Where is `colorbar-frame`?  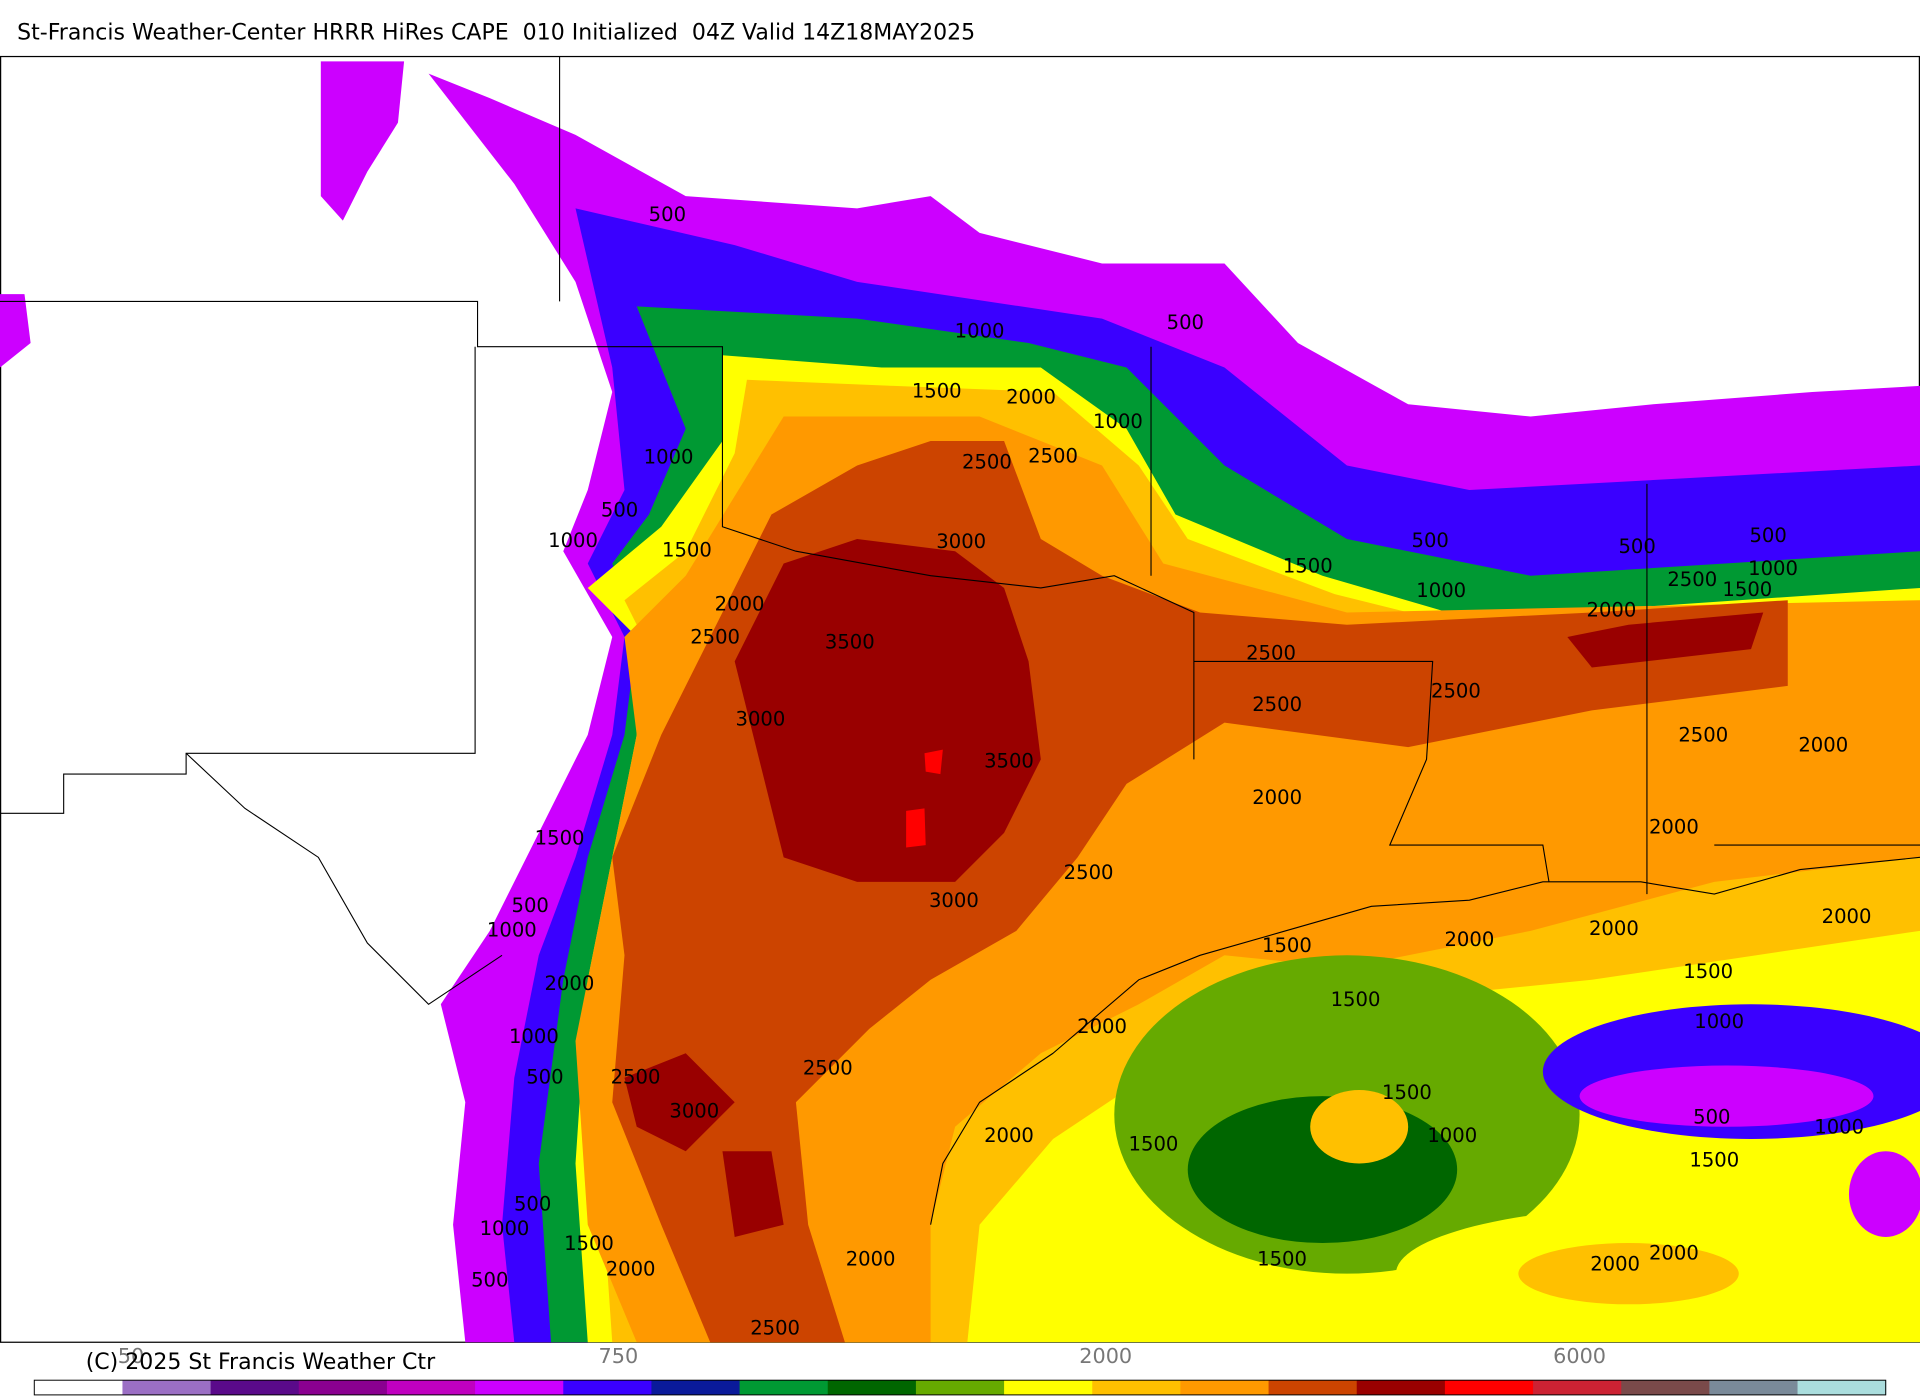 colorbar-frame is located at coordinates (960, 1387).